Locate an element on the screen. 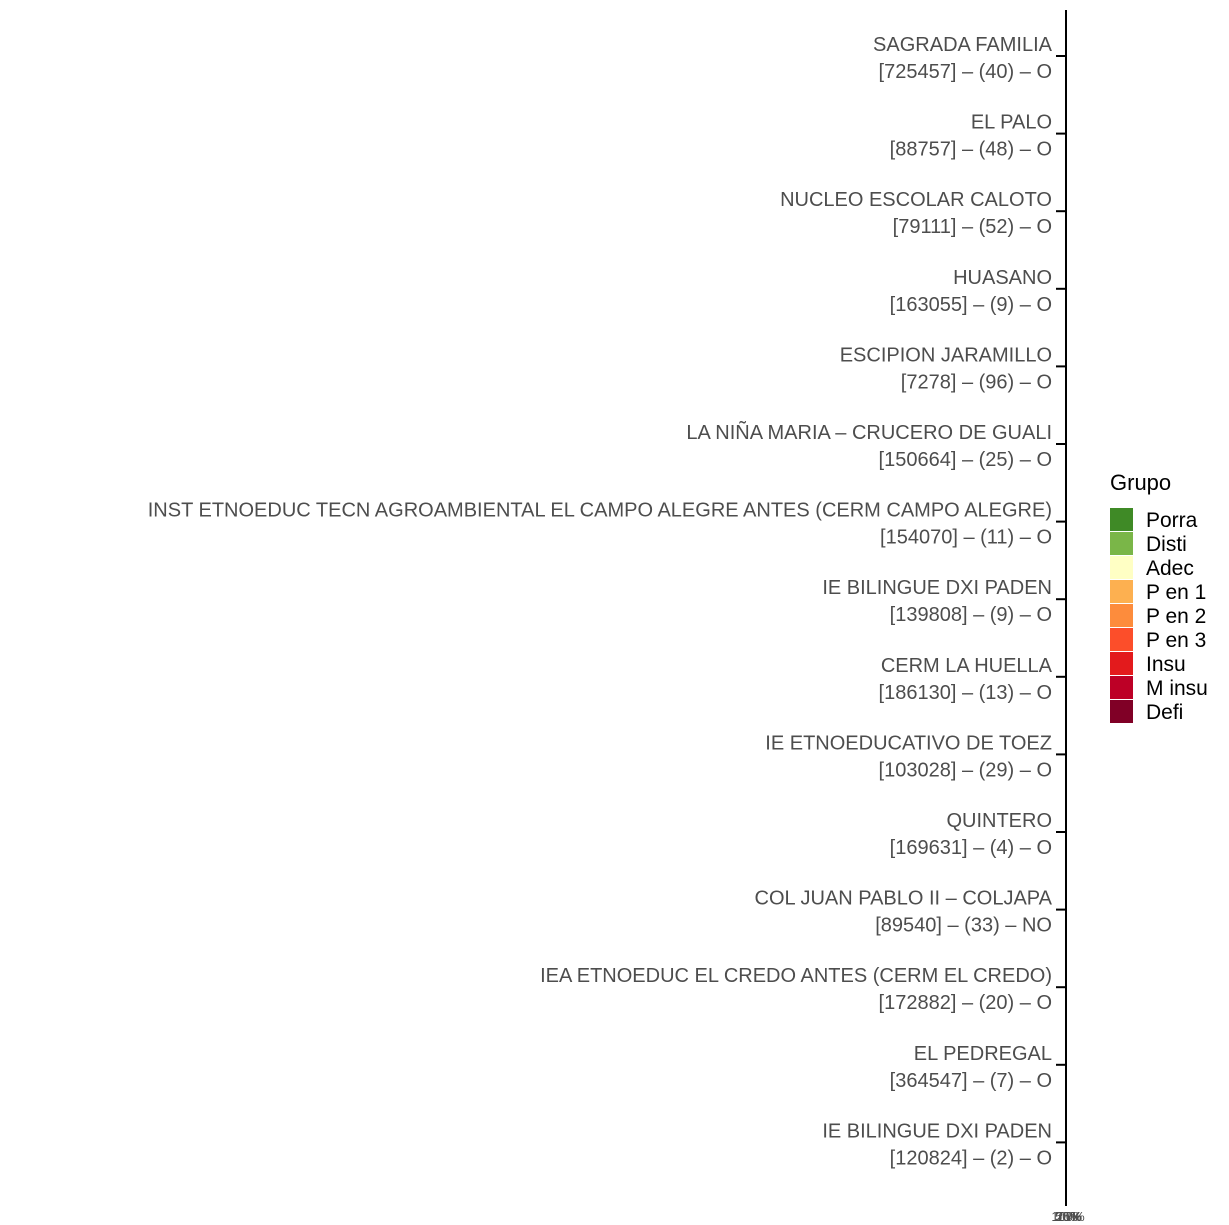 Image resolution: width=1229 pixels, height=1225 pixels. category-name-label: EL PEDREGAL is located at coordinates (983, 1054).